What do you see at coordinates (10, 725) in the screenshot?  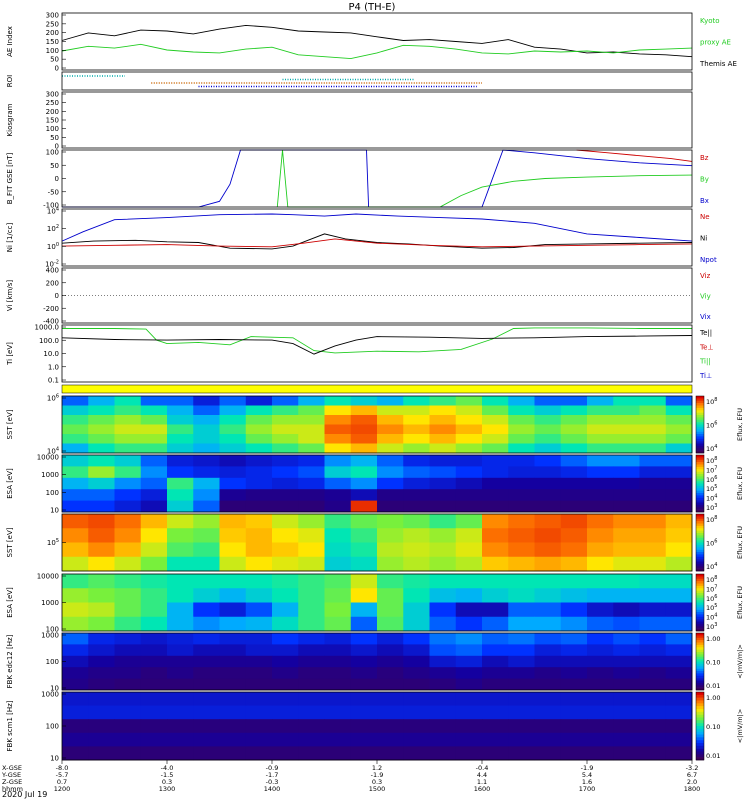 I see `panel-ylabel: FBK scm1 [Hz]` at bounding box center [10, 725].